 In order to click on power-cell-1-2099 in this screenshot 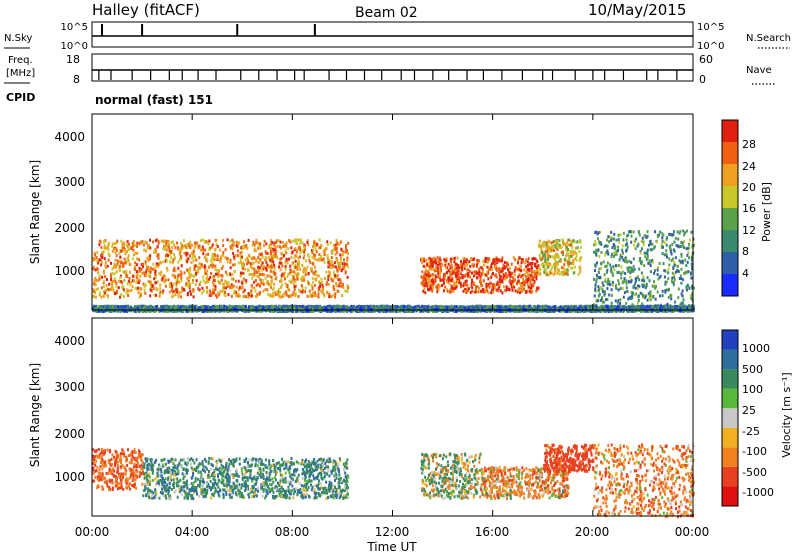, I will do `click(488, 284)`.